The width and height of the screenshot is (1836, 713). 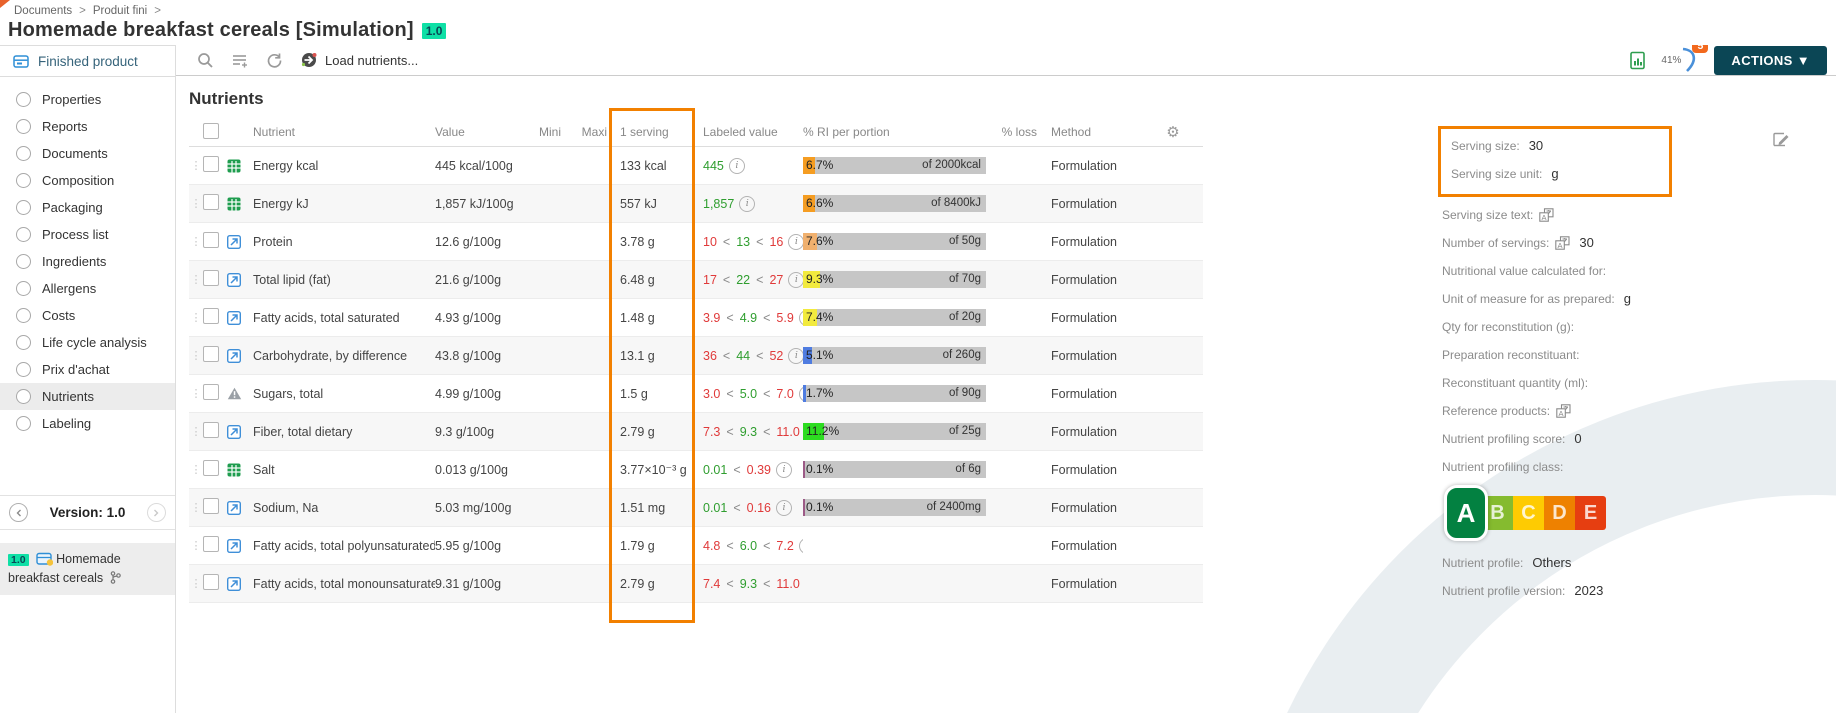 What do you see at coordinates (1173, 132) in the screenshot?
I see `table-settings-gear-icon: ⚙` at bounding box center [1173, 132].